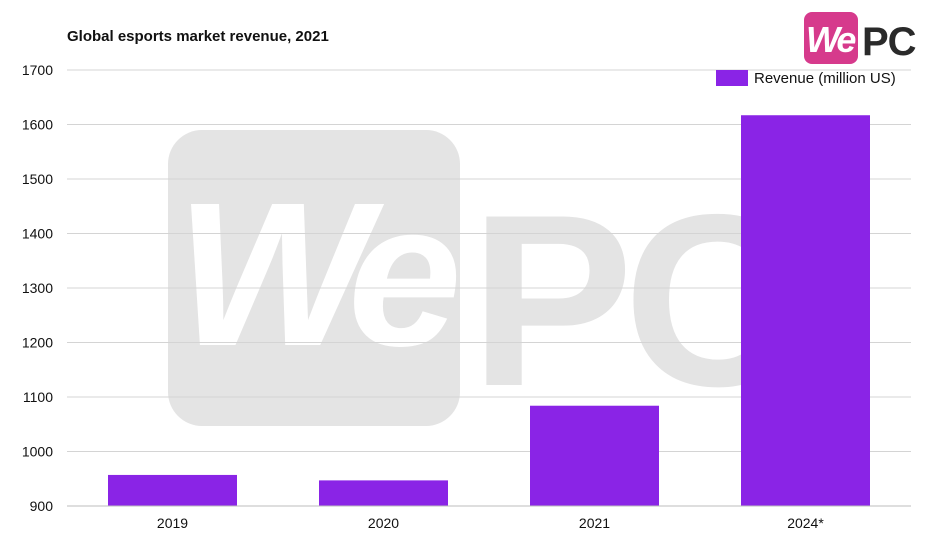 The width and height of the screenshot is (935, 560). Describe the element at coordinates (37, 452) in the screenshot. I see `y-tick-label: 1000` at that location.